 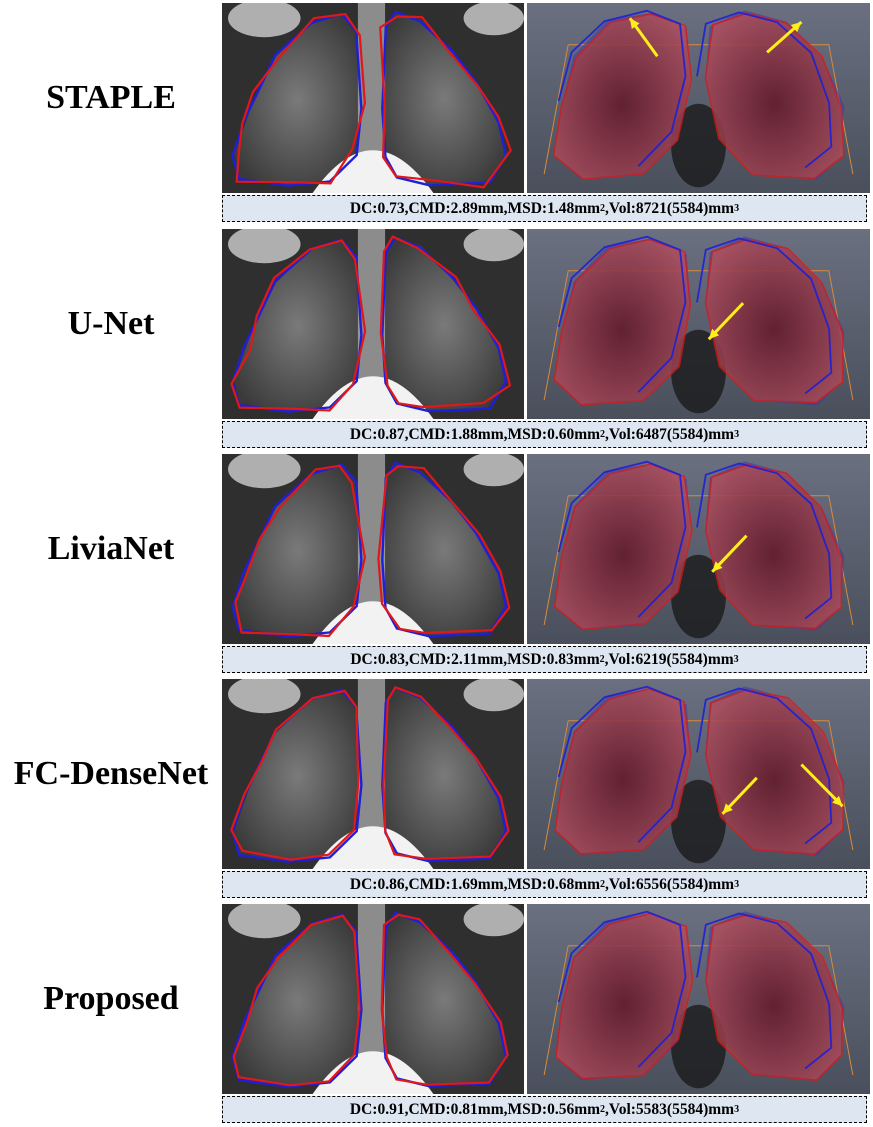 What do you see at coordinates (111, 323) in the screenshot?
I see `method-label: U-Net` at bounding box center [111, 323].